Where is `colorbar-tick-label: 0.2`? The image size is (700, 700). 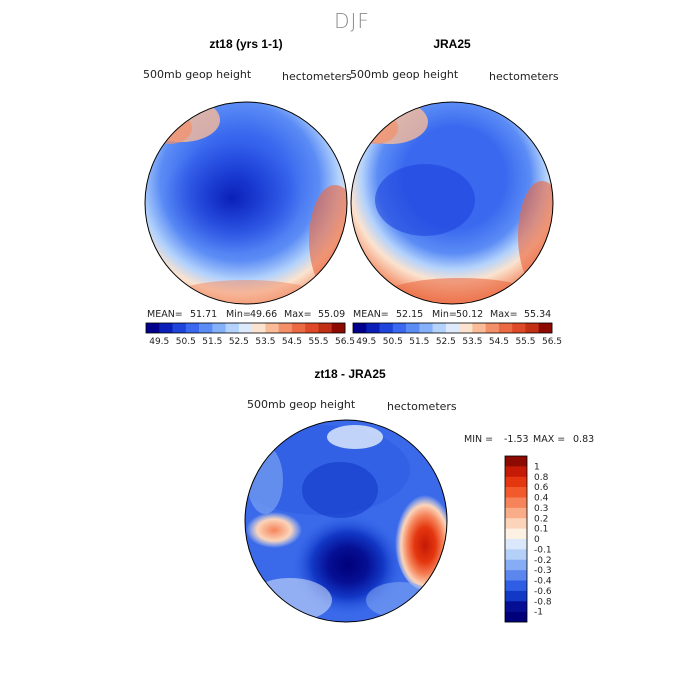
colorbar-tick-label: 0.2 is located at coordinates (541, 519).